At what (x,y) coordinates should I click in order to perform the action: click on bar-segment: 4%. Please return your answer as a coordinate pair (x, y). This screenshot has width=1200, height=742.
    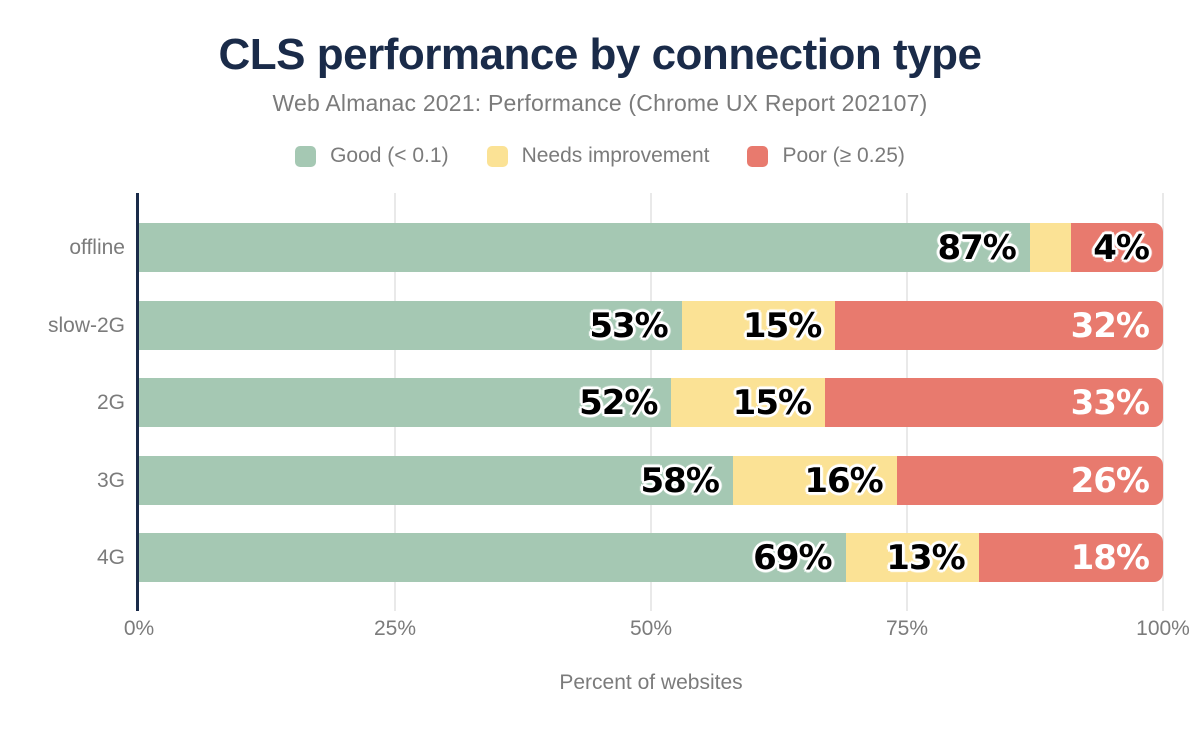
    Looking at the image, I should click on (1116, 247).